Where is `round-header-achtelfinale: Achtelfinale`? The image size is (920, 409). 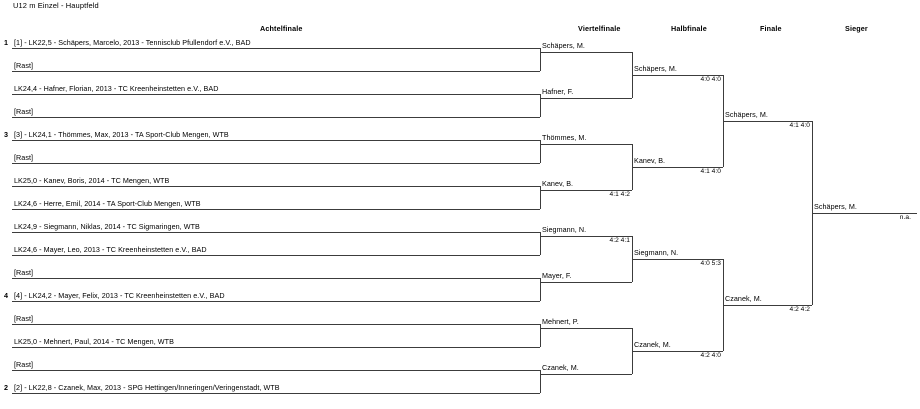
round-header-achtelfinale: Achtelfinale is located at coordinates (281, 28).